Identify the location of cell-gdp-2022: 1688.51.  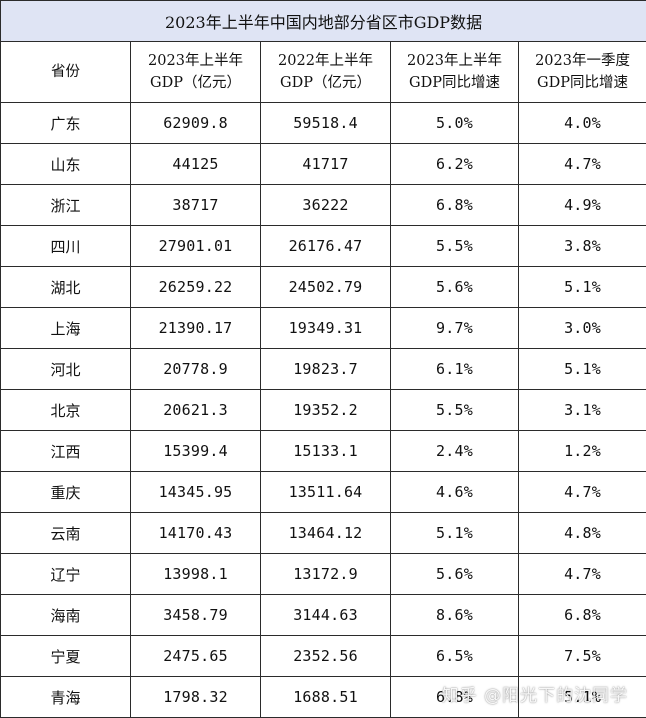
(325, 697).